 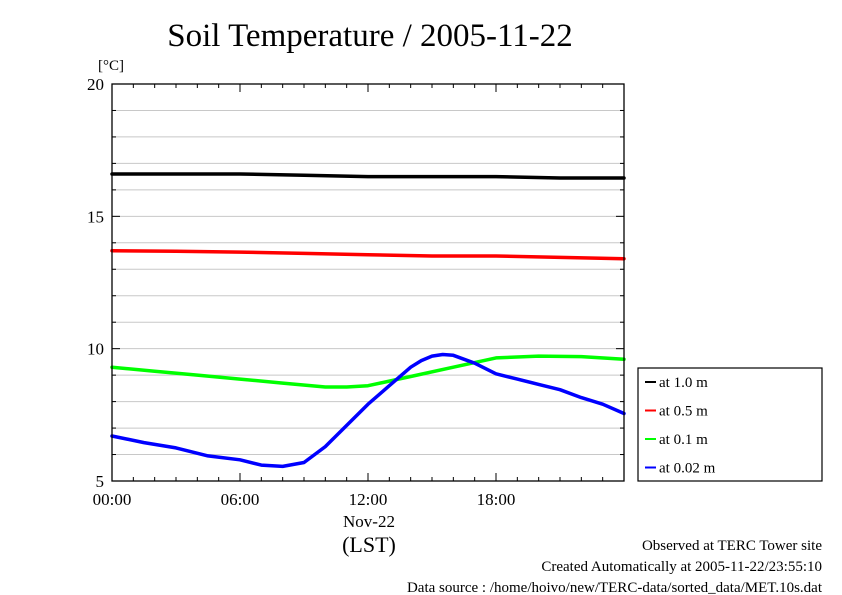 What do you see at coordinates (95, 216) in the screenshot?
I see `y-tick-label: 15` at bounding box center [95, 216].